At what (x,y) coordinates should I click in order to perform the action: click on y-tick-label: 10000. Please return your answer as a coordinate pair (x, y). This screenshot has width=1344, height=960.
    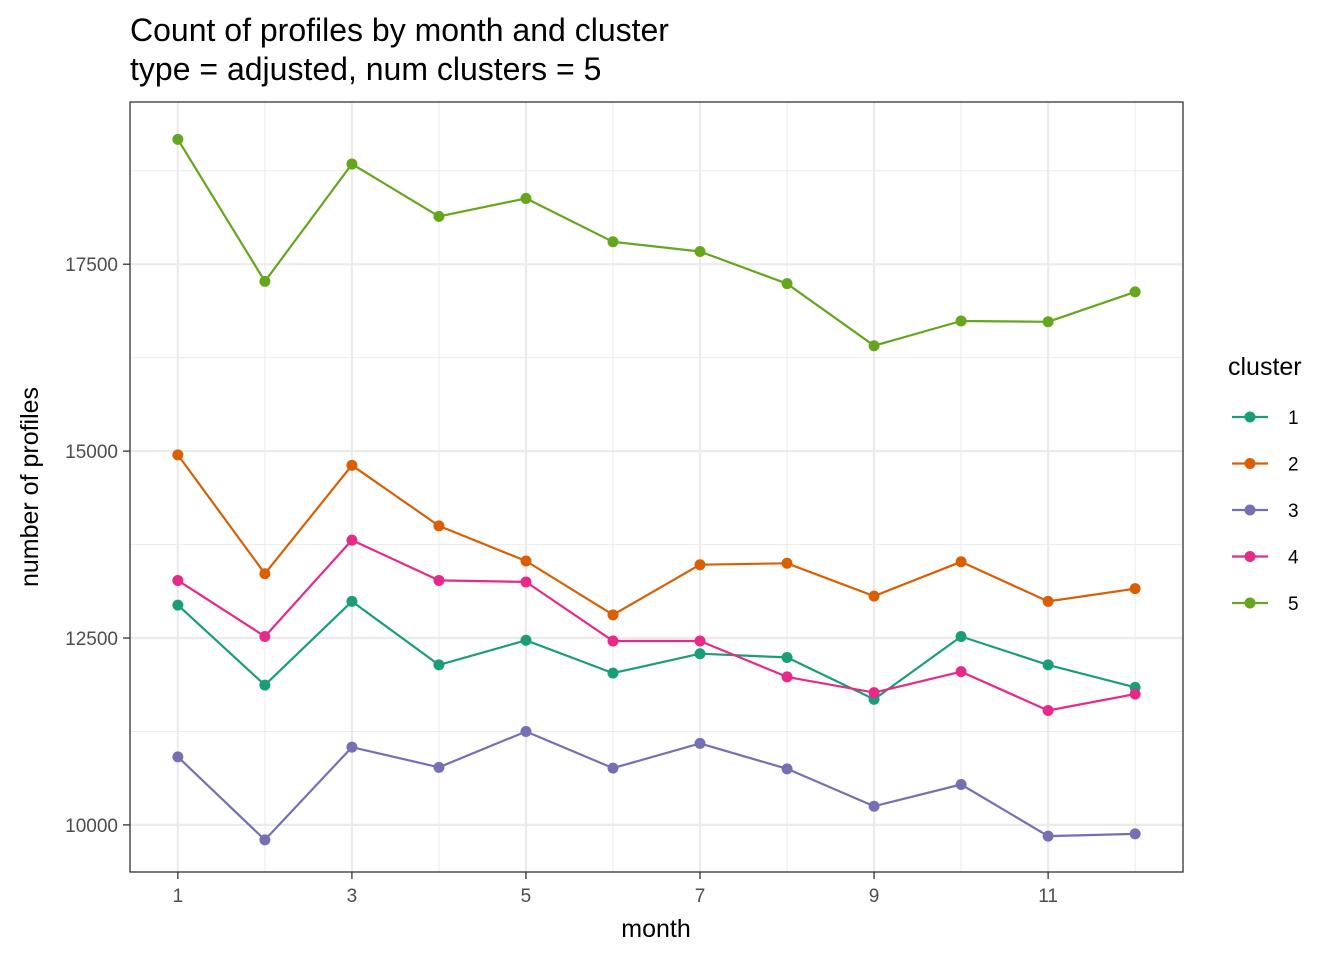
    Looking at the image, I should click on (91, 826).